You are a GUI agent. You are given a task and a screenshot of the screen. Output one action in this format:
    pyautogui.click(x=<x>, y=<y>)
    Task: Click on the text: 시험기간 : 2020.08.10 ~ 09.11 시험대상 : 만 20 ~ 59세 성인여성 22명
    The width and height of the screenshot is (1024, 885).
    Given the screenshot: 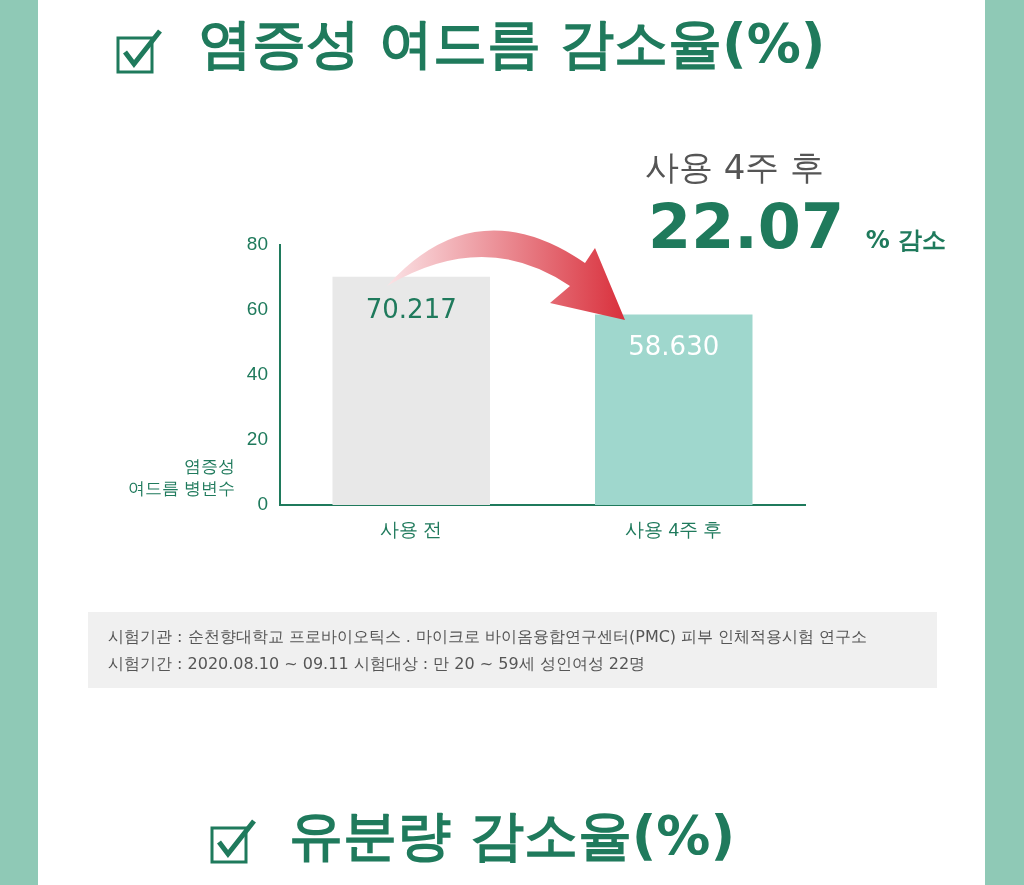 What is the action you would take?
    pyautogui.click(x=377, y=664)
    